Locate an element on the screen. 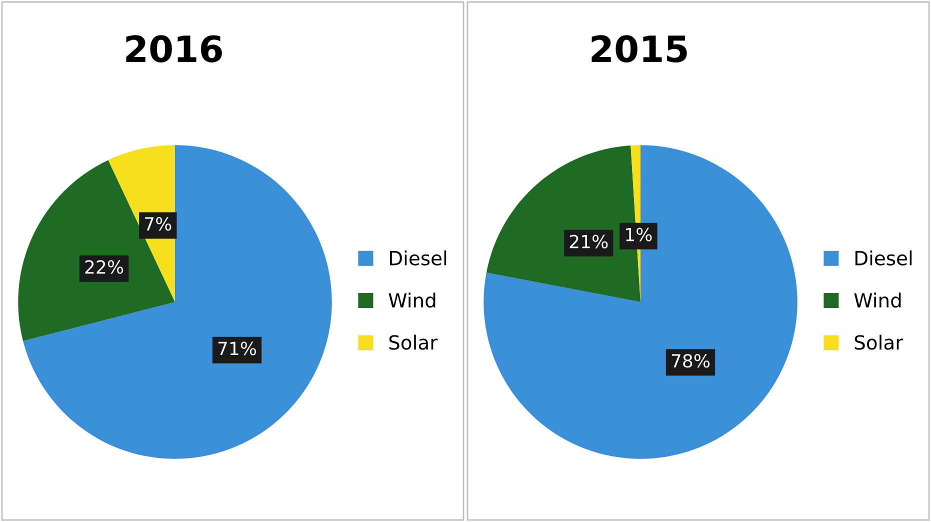  data-label: 78% is located at coordinates (691, 361).